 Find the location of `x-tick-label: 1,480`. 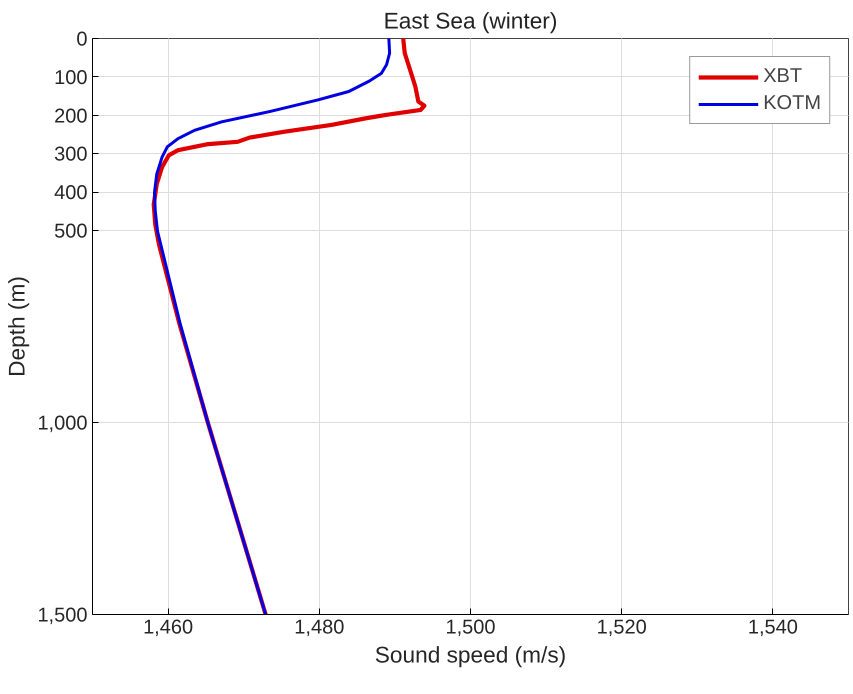

x-tick-label: 1,480 is located at coordinates (319, 627).